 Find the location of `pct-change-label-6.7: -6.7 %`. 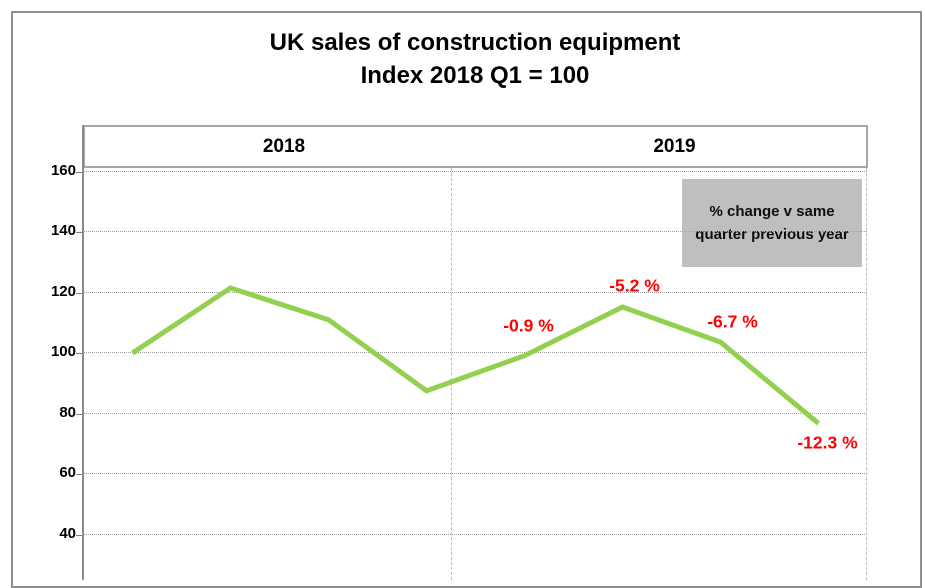

pct-change-label-6.7: -6.7 % is located at coordinates (732, 321).